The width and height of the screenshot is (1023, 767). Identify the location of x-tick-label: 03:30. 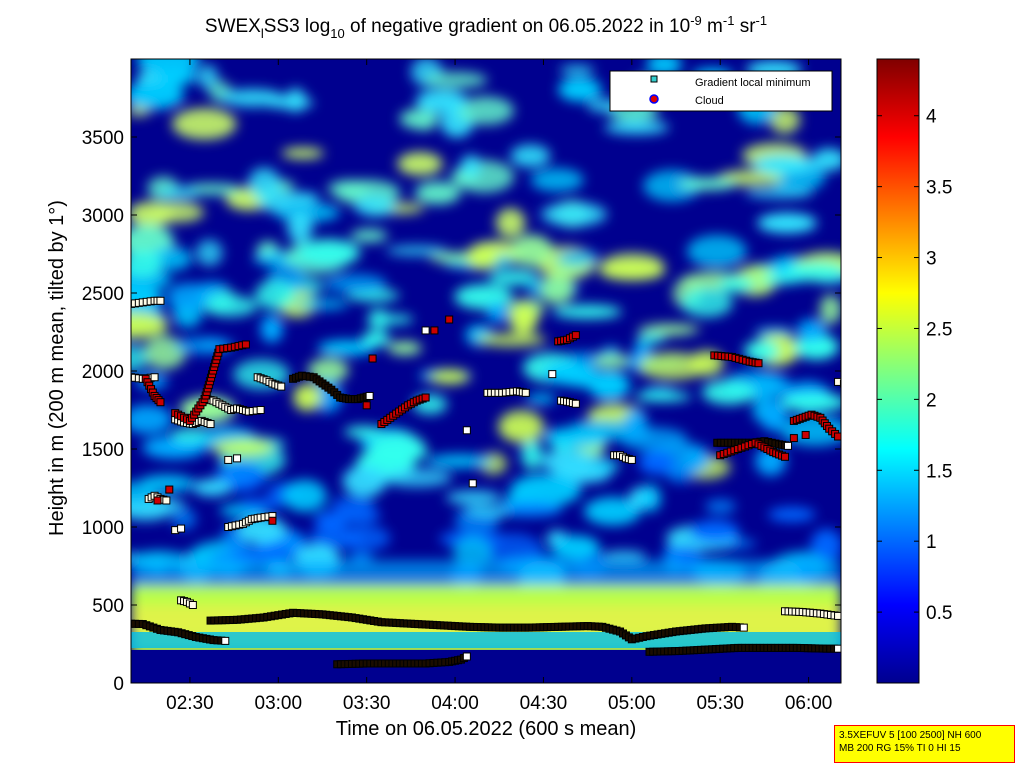
(367, 703).